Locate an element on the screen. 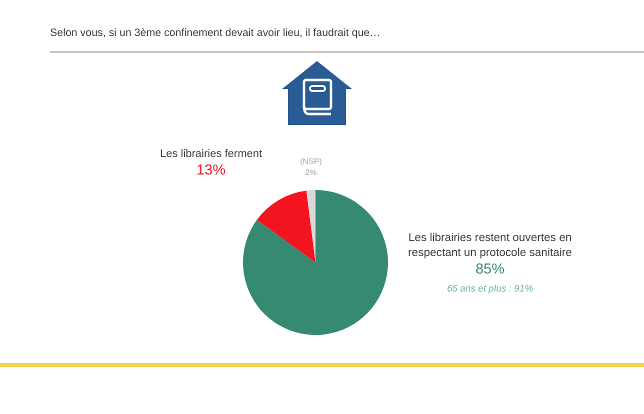 The height and width of the screenshot is (414, 644). text: 65 ans et plus : 91% is located at coordinates (490, 289).